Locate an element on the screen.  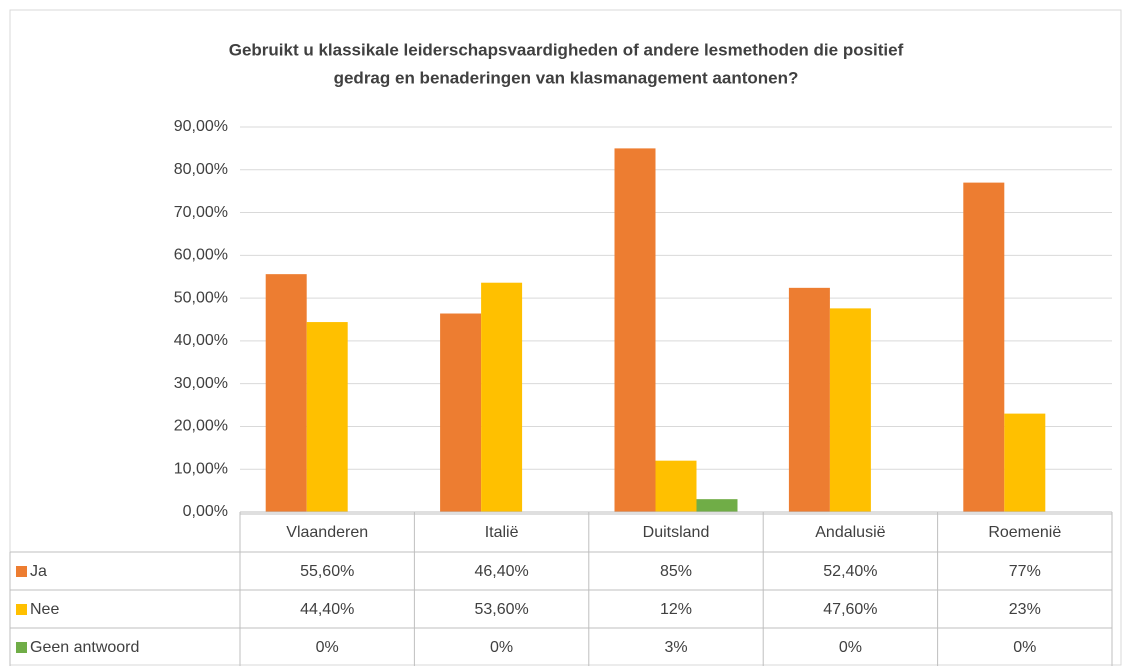
table-value: 85% is located at coordinates (676, 571).